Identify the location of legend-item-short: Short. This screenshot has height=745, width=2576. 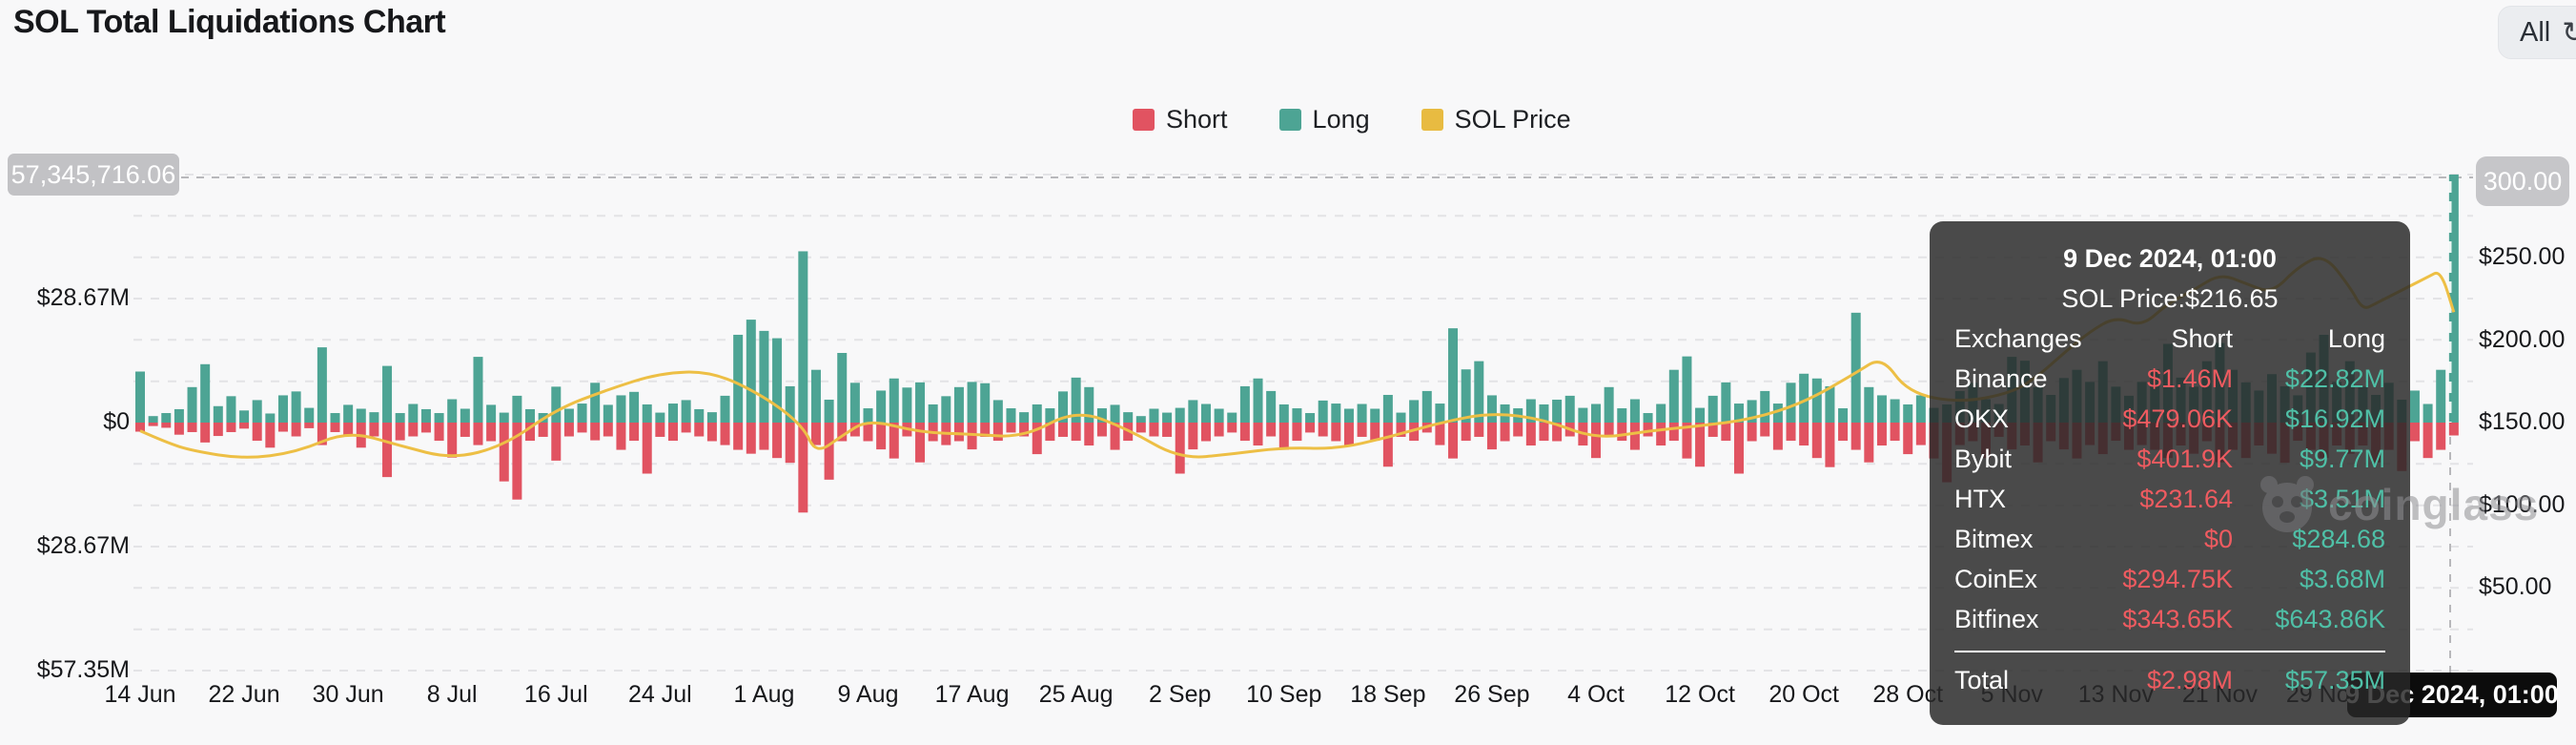
(1180, 120).